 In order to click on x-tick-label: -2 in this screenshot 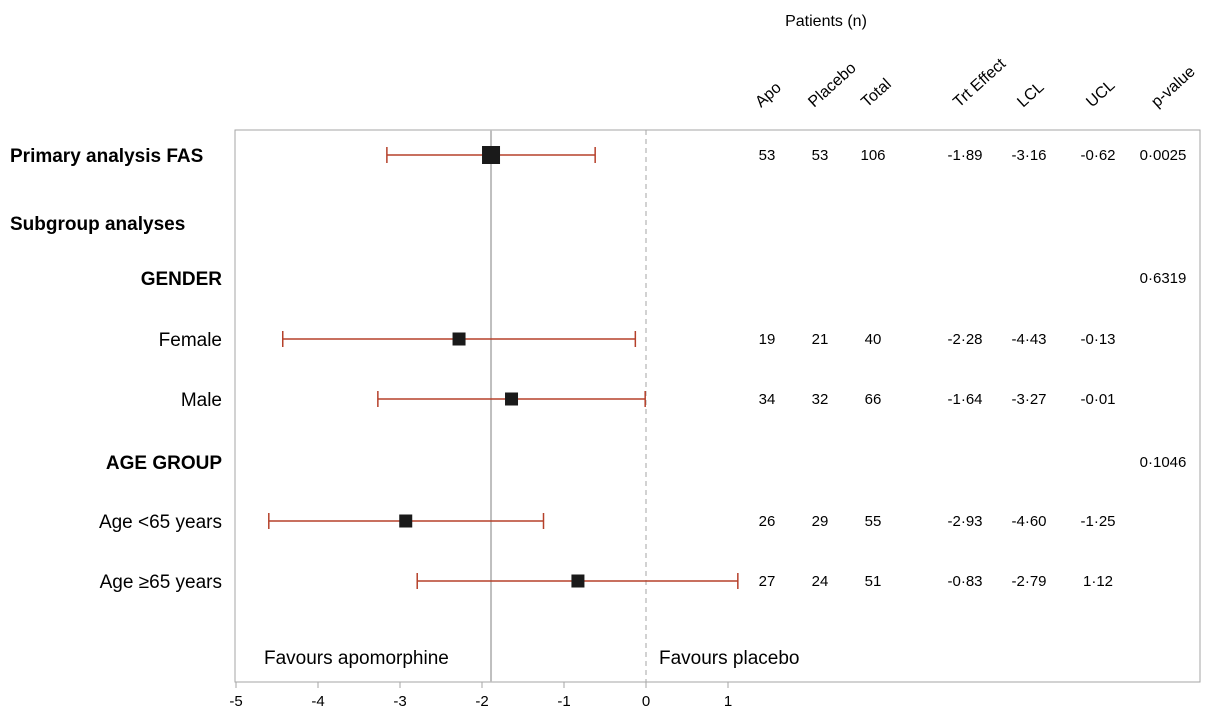, I will do `click(481, 701)`.